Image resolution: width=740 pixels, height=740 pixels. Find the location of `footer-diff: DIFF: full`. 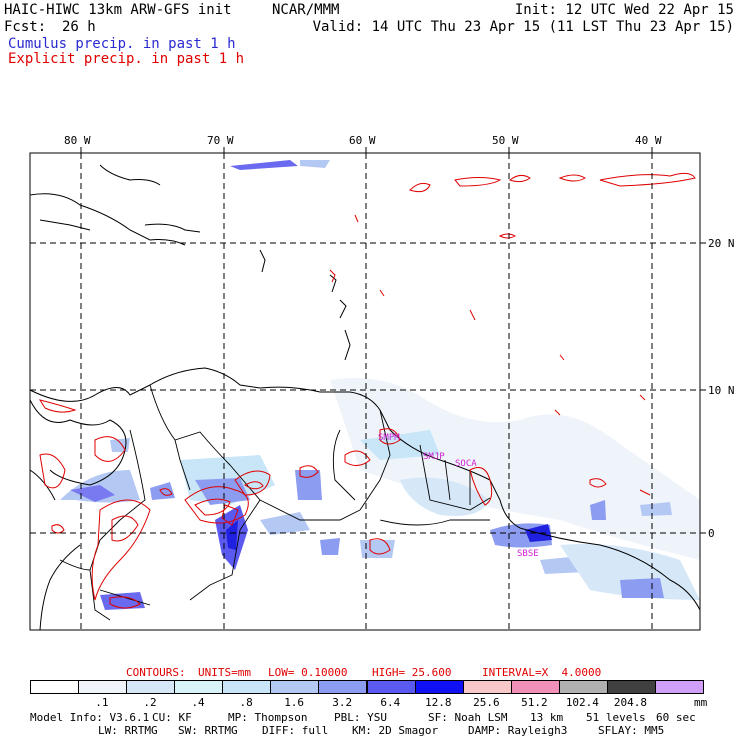

footer-diff: DIFF: full is located at coordinates (295, 730).